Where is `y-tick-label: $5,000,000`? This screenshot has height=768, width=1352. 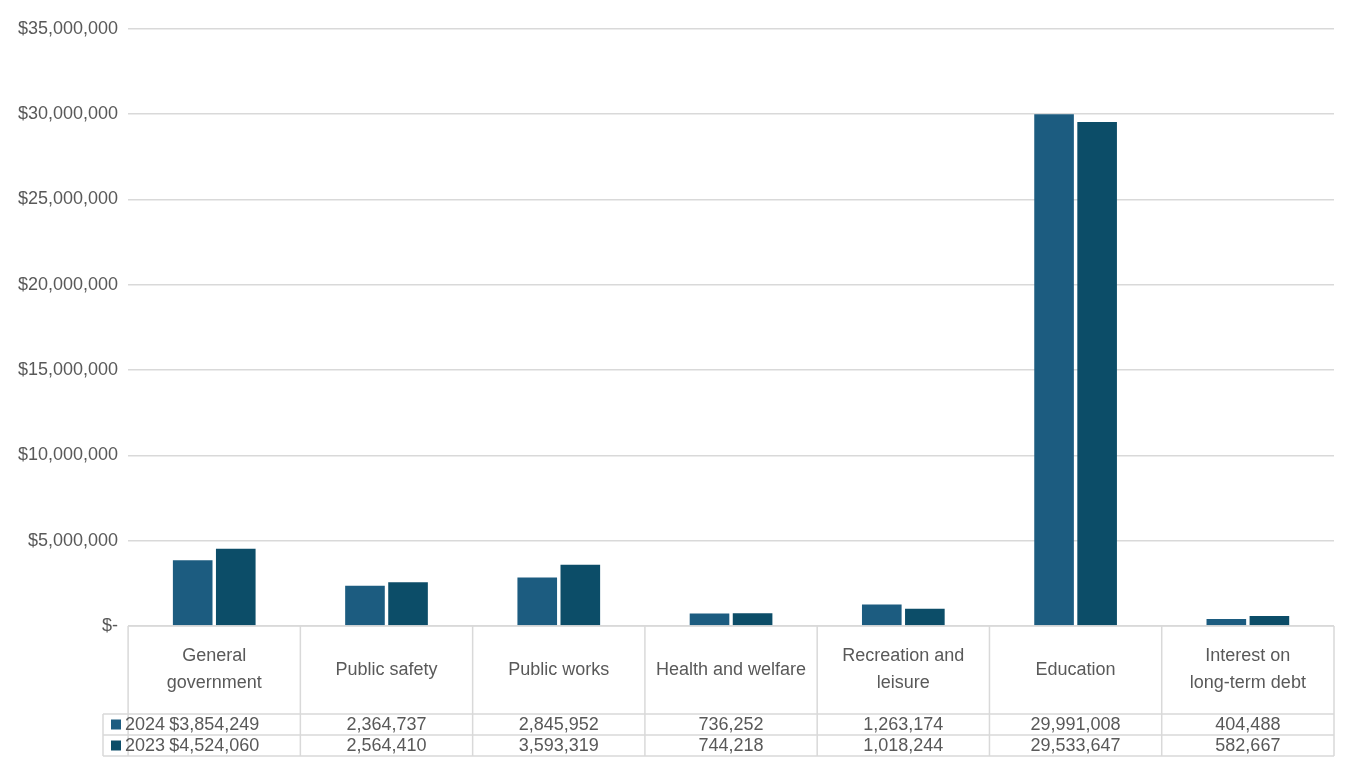 y-tick-label: $5,000,000 is located at coordinates (73, 539).